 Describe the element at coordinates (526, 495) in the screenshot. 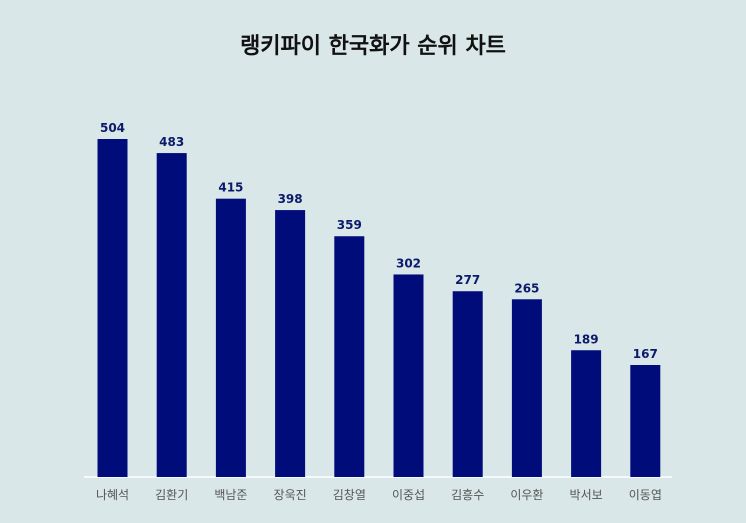

I see `category-label: 이우환` at that location.